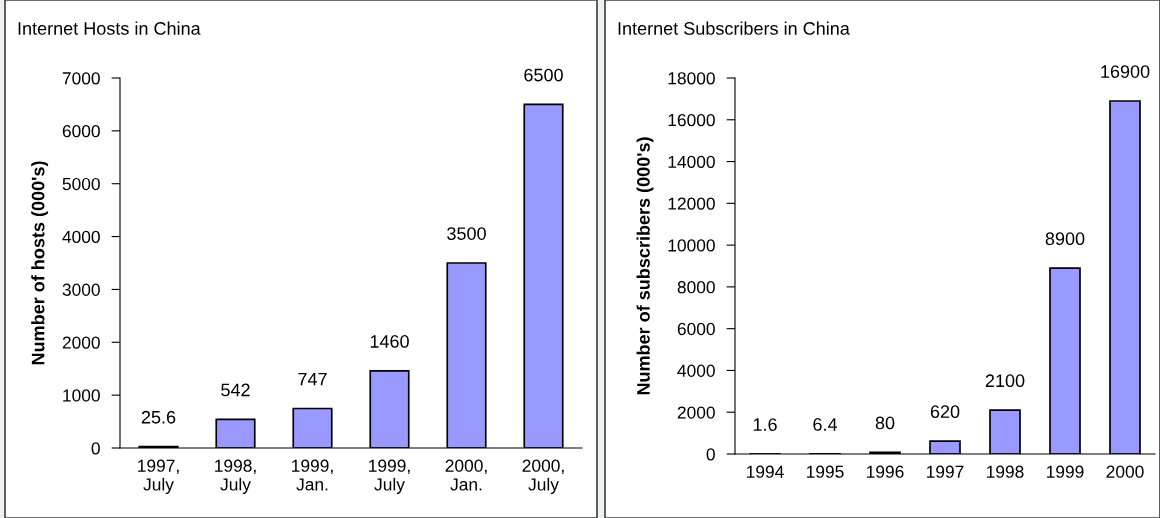 This screenshot has width=1160, height=518. What do you see at coordinates (645, 266) in the screenshot?
I see `y-axis-title: Number of subscribers (000's)` at bounding box center [645, 266].